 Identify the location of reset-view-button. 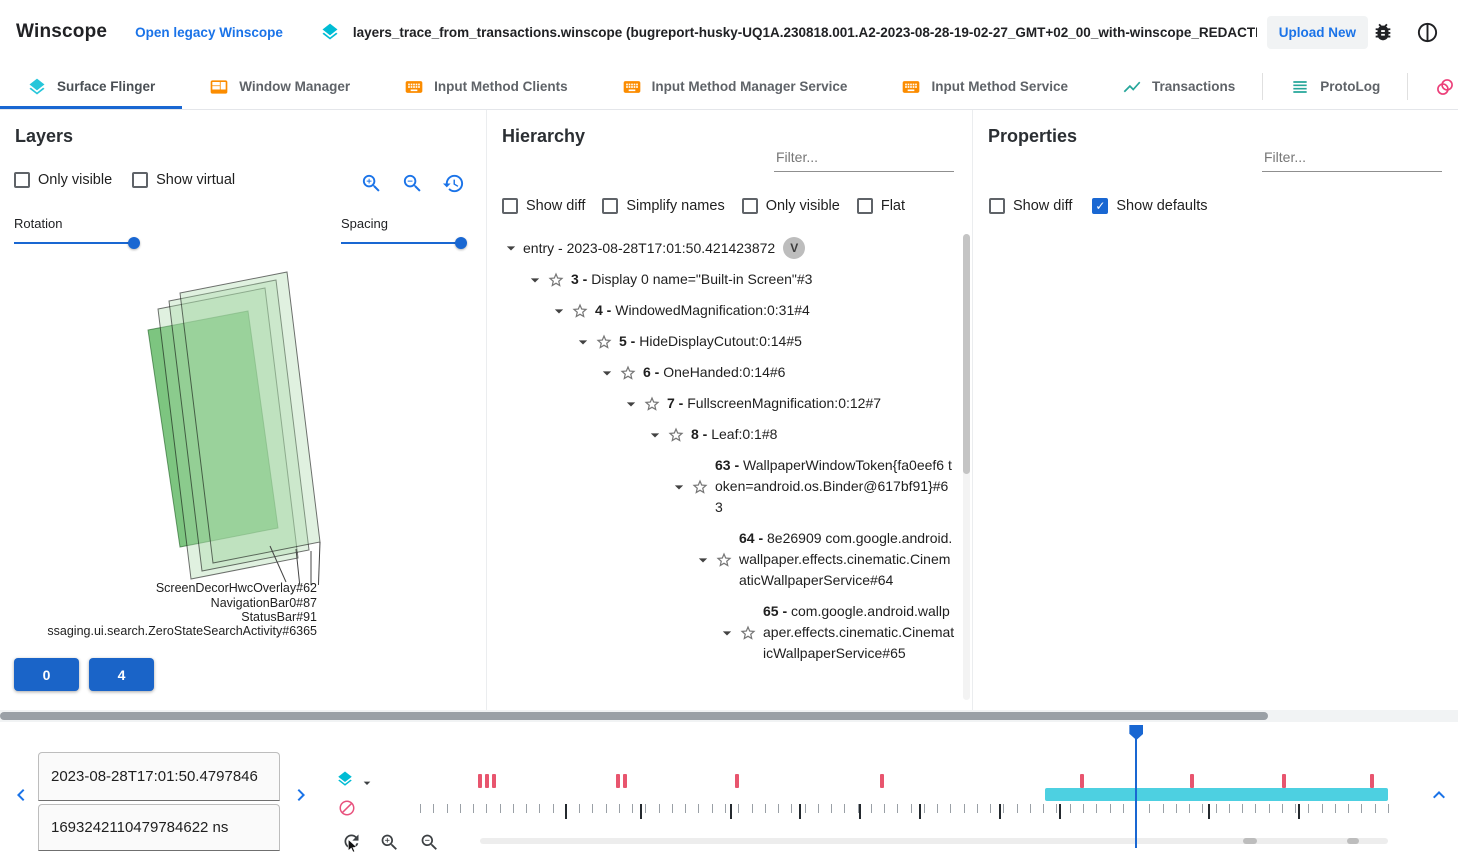
(453, 183).